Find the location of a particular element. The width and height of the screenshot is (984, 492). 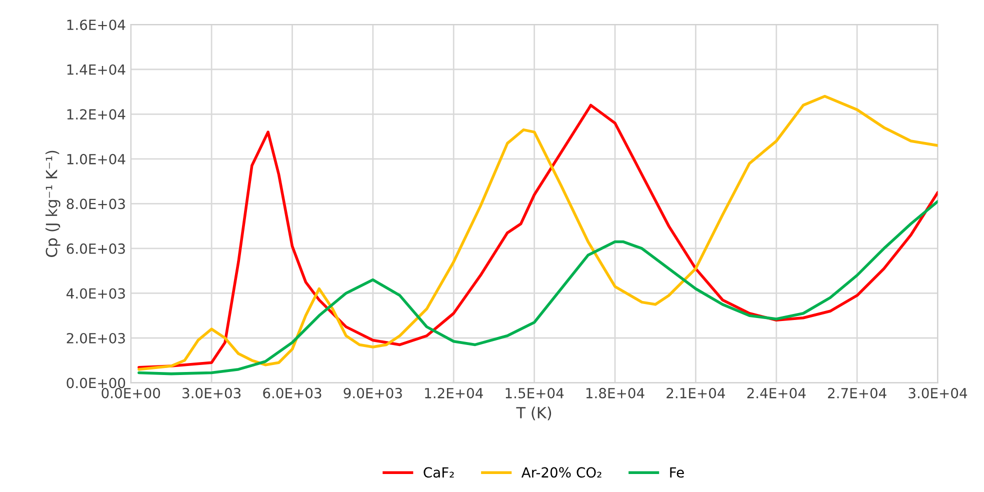

x-tick-label: 1.2E+04 is located at coordinates (454, 393).